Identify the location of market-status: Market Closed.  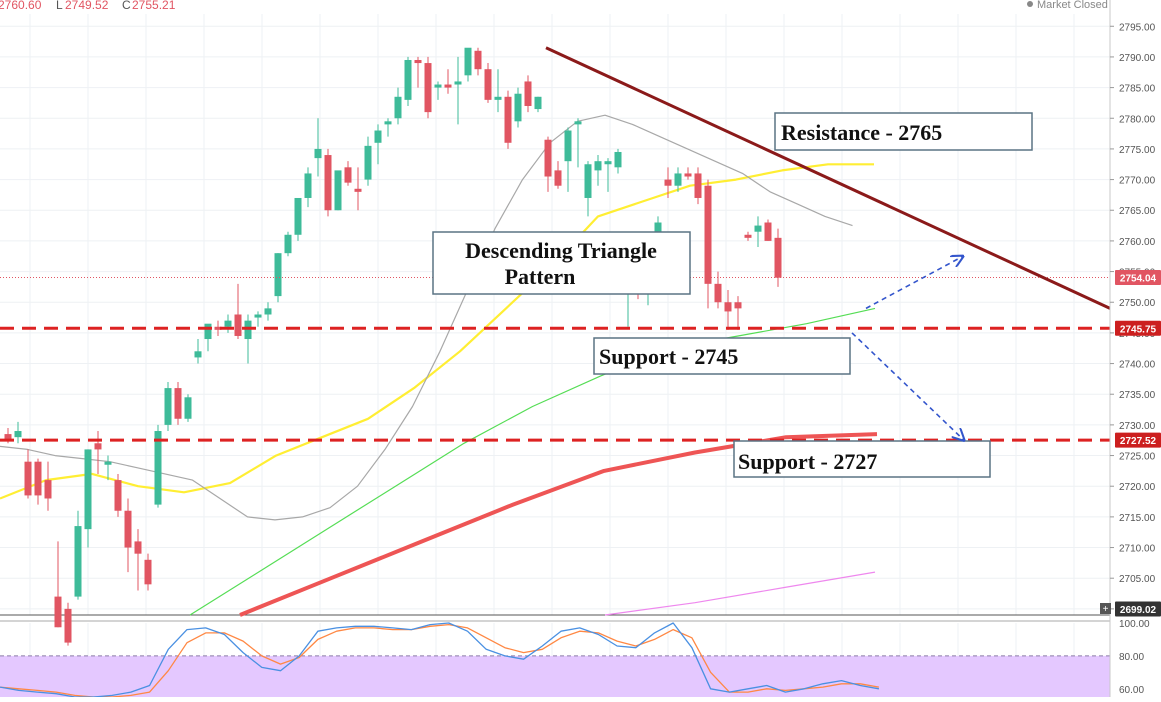
(1067, 5).